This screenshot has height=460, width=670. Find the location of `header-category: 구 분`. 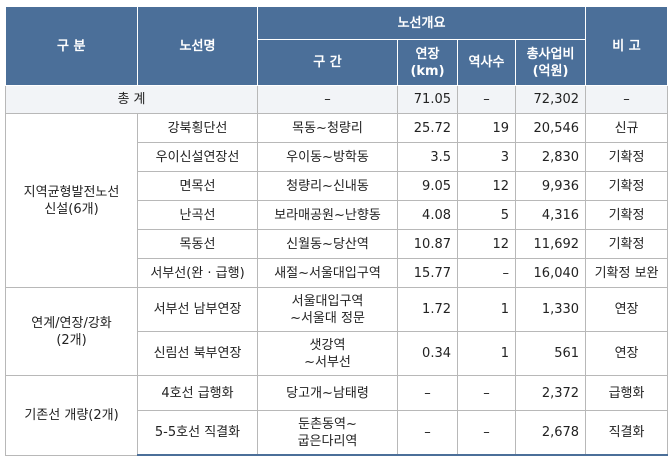

header-category: 구 분 is located at coordinates (71, 46).